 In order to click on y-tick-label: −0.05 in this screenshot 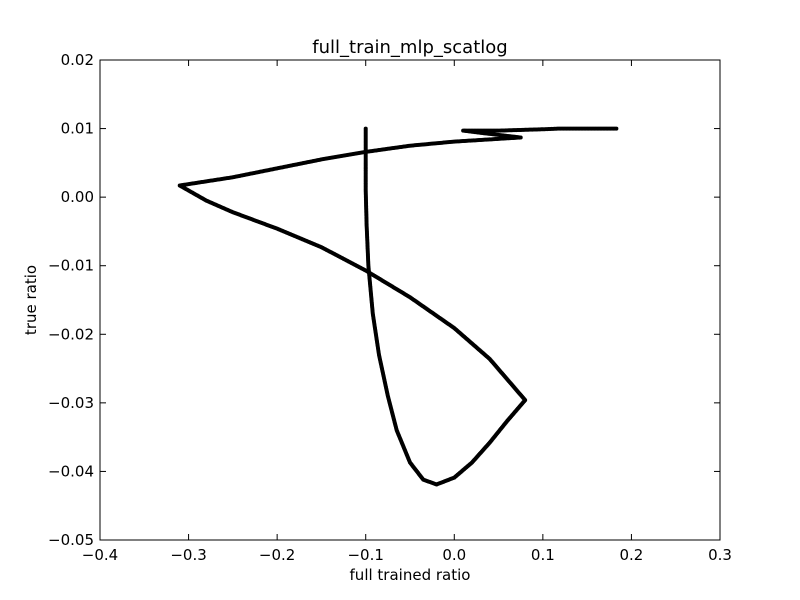, I will do `click(71, 540)`.